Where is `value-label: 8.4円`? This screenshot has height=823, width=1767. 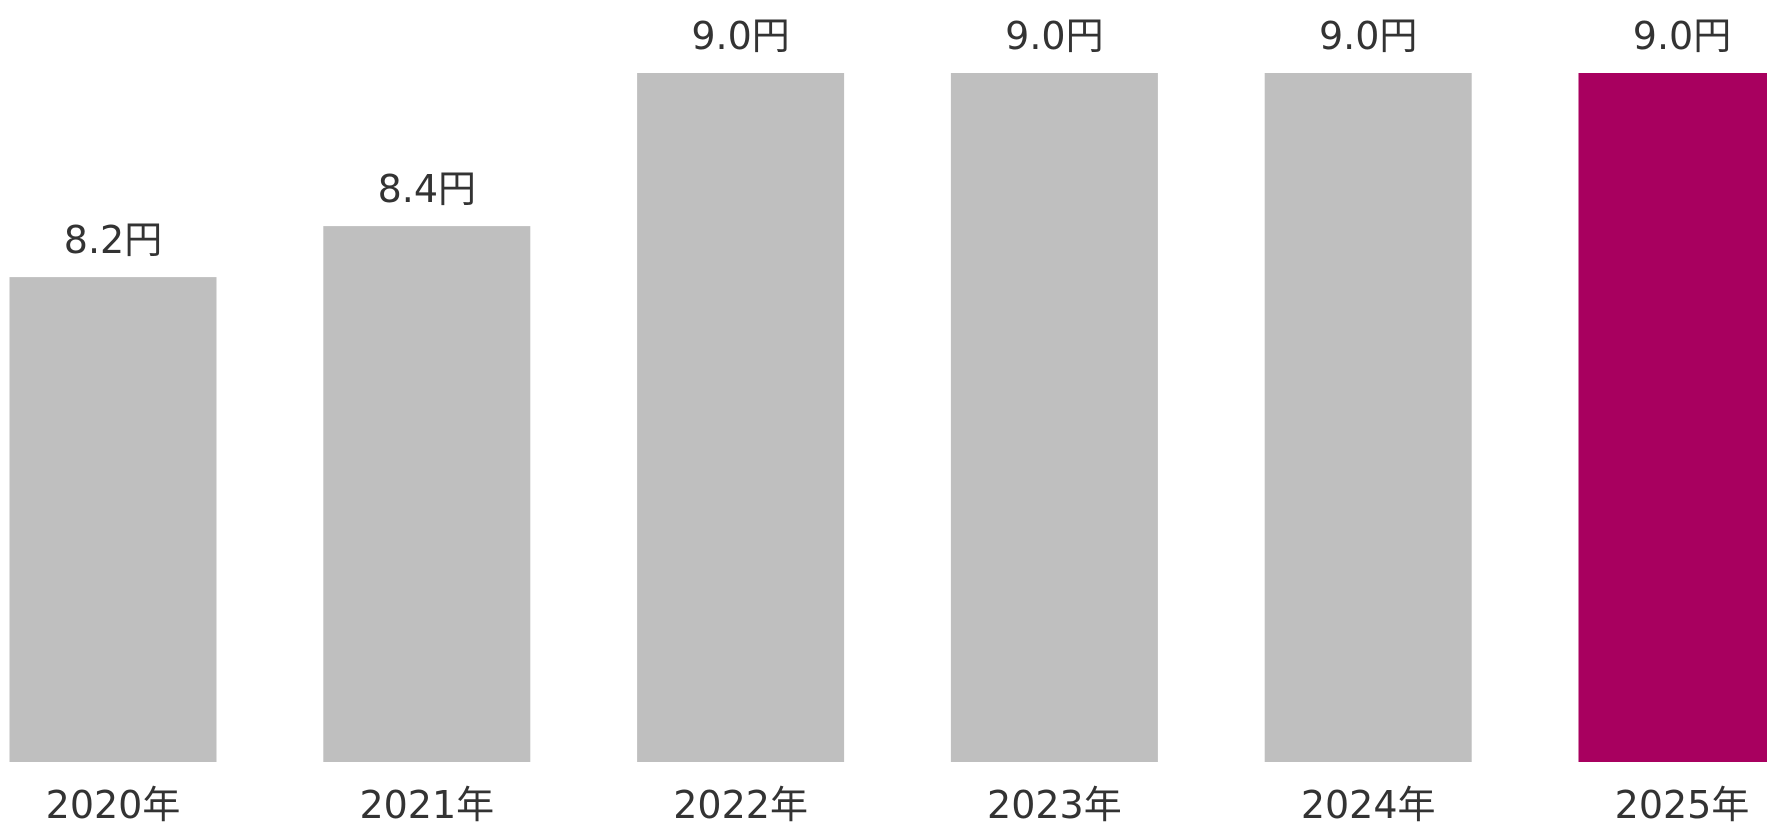
value-label: 8.4円 is located at coordinates (427, 189).